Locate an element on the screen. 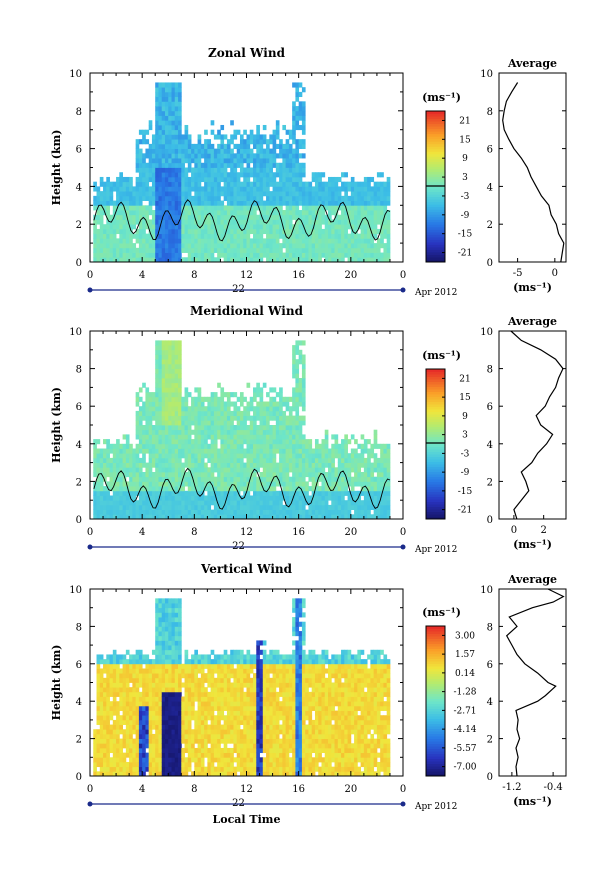  colorbar-tick-label: -1.28 is located at coordinates (464, 693).